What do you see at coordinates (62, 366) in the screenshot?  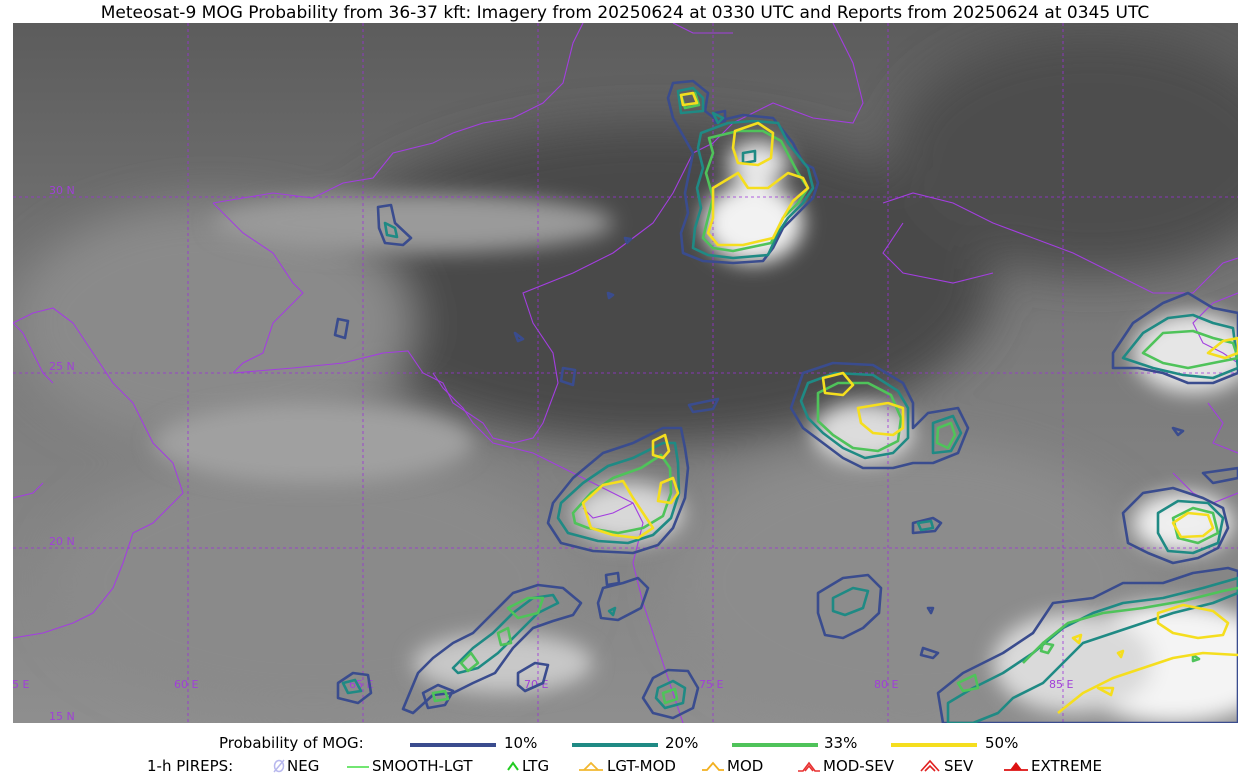 I see `lat-label: 25 N` at bounding box center [62, 366].